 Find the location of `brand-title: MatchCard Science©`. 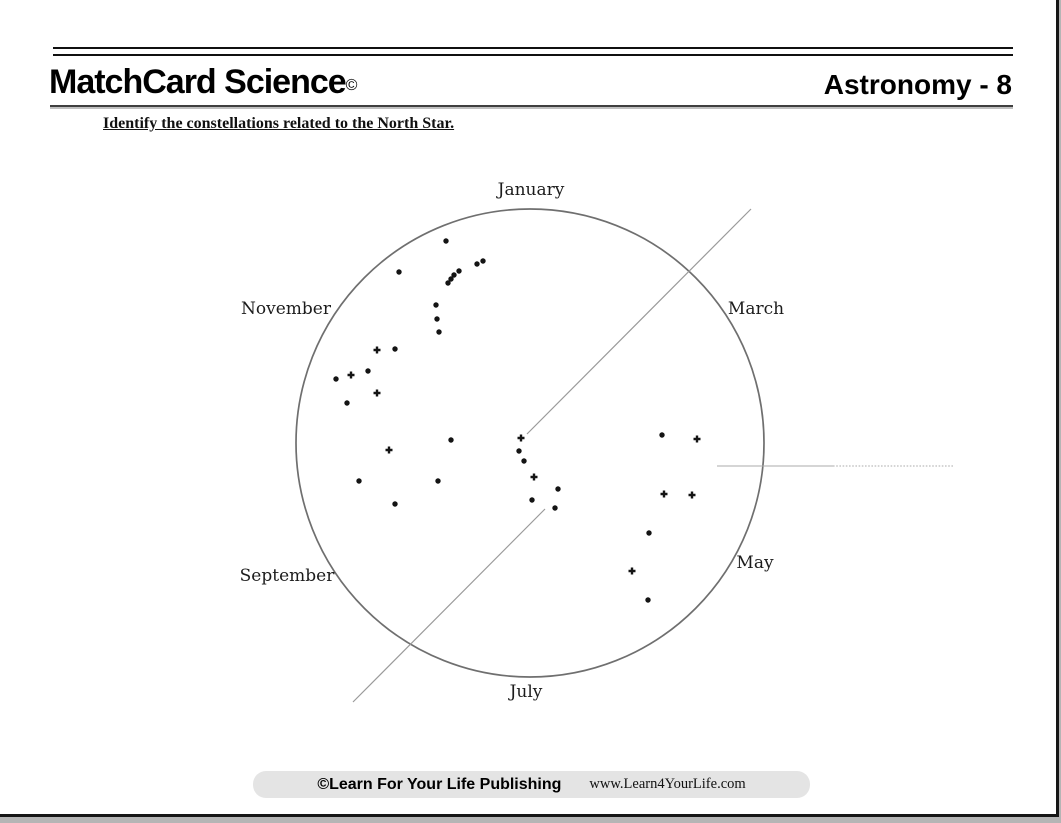

brand-title: MatchCard Science© is located at coordinates (203, 82).